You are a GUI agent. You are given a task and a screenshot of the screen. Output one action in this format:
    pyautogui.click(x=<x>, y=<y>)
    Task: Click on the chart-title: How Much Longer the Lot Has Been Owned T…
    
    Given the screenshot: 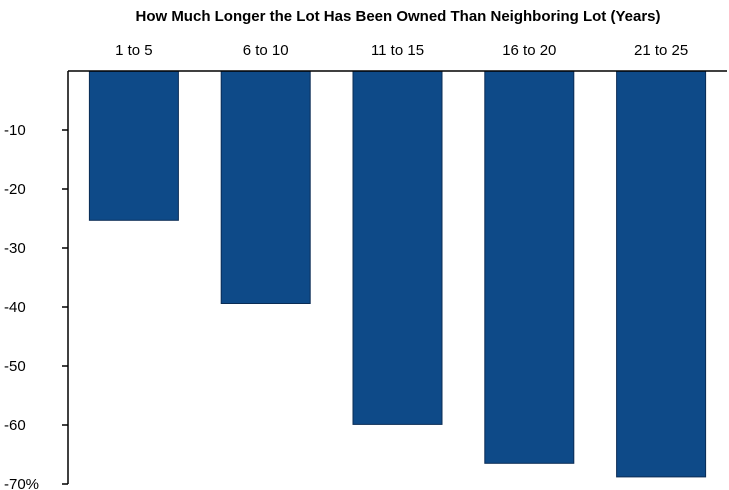 What is the action you would take?
    pyautogui.click(x=397, y=16)
    